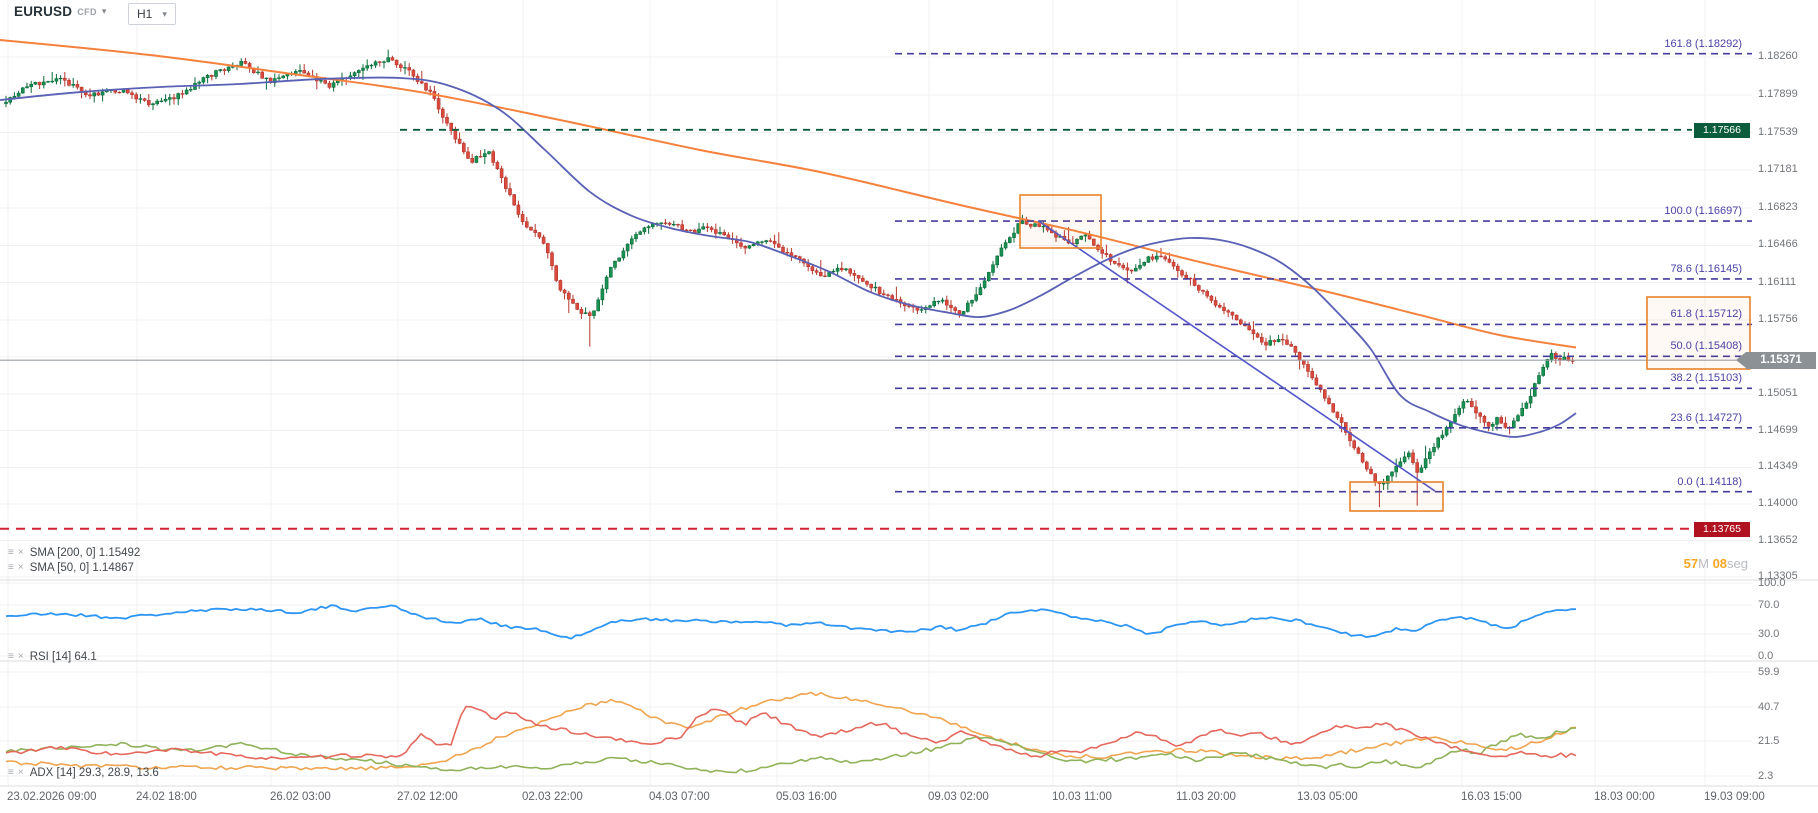 This screenshot has height=813, width=1818. What do you see at coordinates (1778, 131) in the screenshot?
I see `price-axis-label: 1.17539` at bounding box center [1778, 131].